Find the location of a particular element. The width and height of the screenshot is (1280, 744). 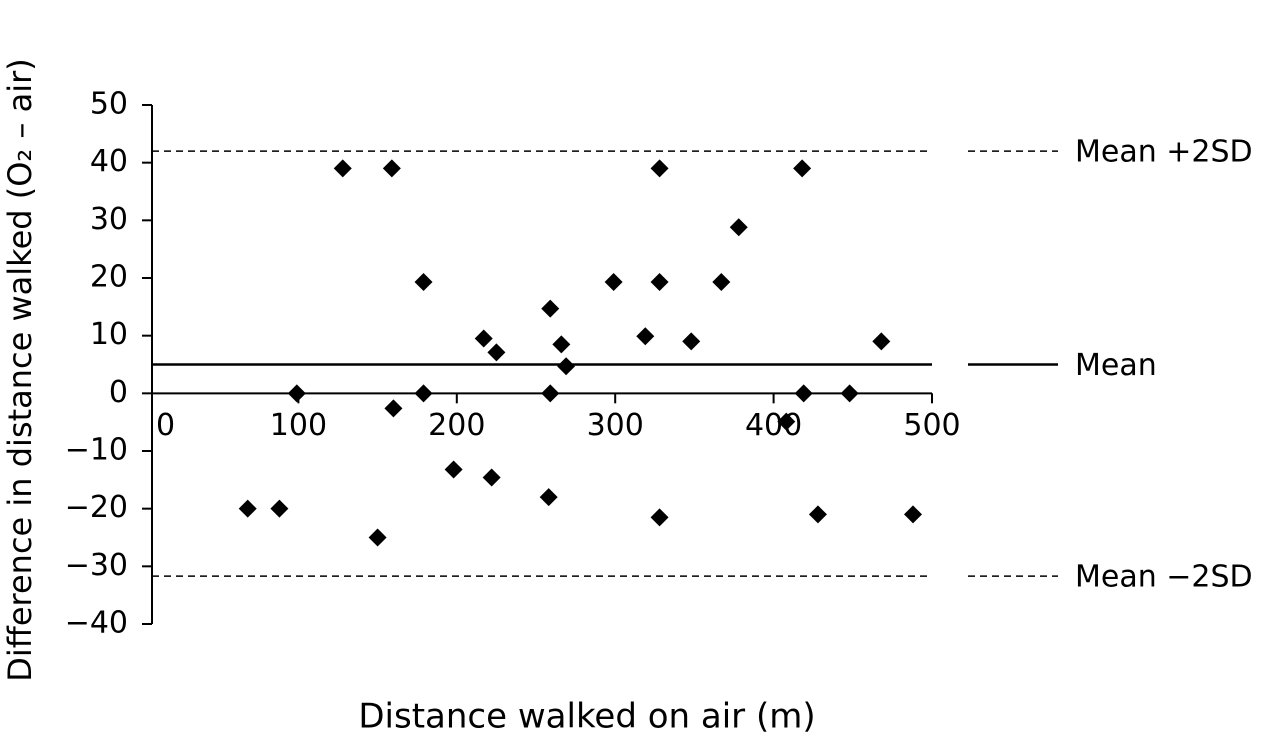

y-tick-label: 50 is located at coordinates (109, 104).